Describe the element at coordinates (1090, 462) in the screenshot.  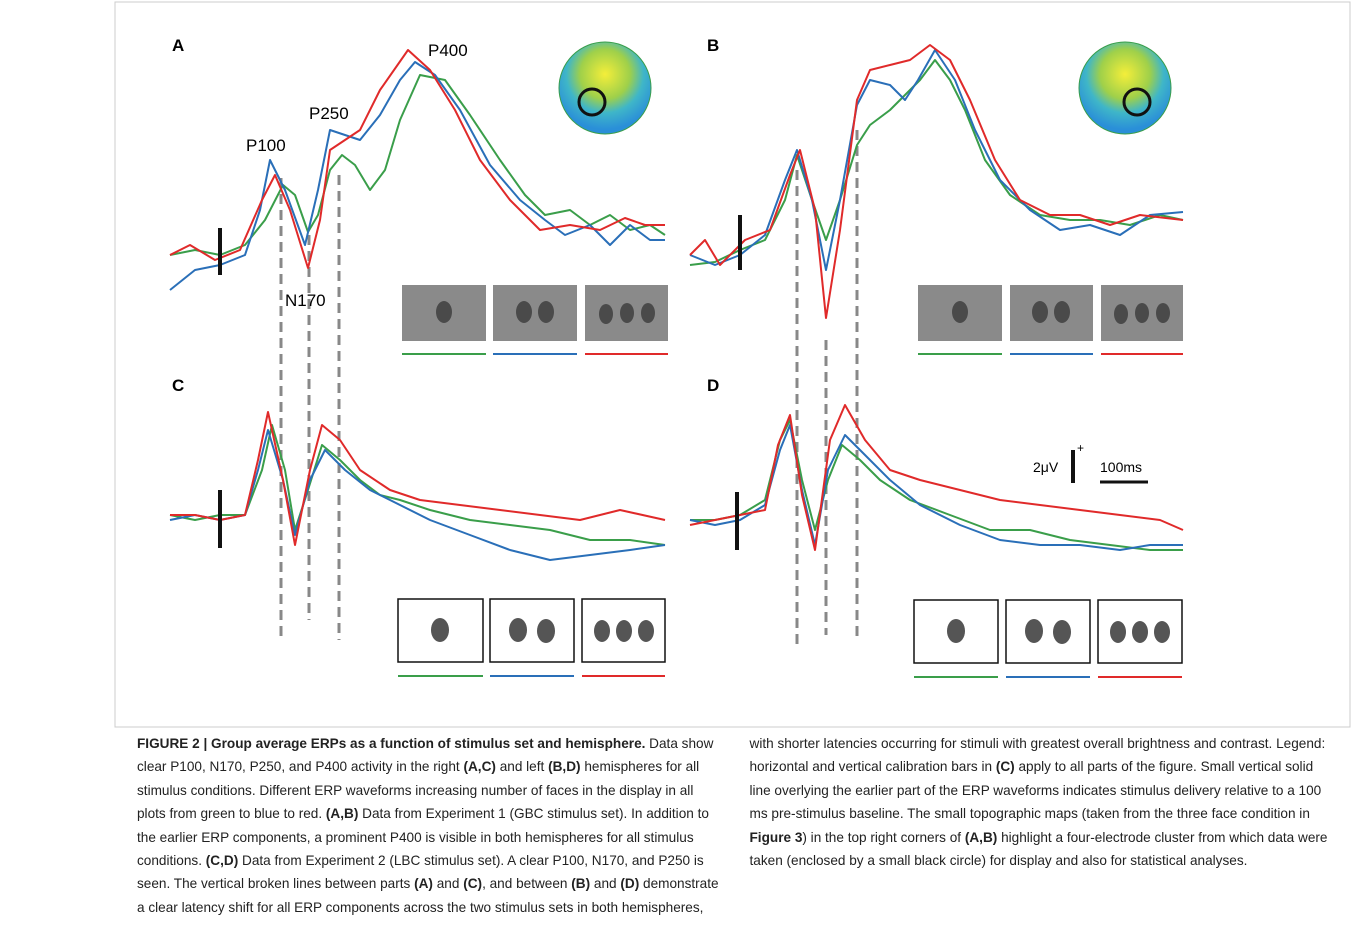
I see `calibration: 2μV + 100ms` at that location.